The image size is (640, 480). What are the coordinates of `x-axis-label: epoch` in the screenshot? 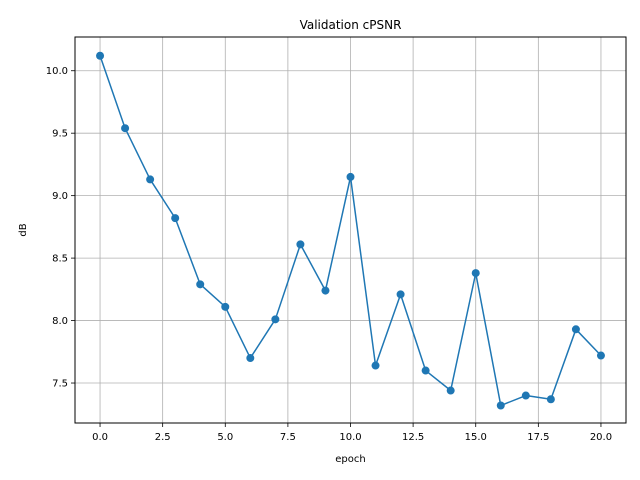 It's located at (350, 459).